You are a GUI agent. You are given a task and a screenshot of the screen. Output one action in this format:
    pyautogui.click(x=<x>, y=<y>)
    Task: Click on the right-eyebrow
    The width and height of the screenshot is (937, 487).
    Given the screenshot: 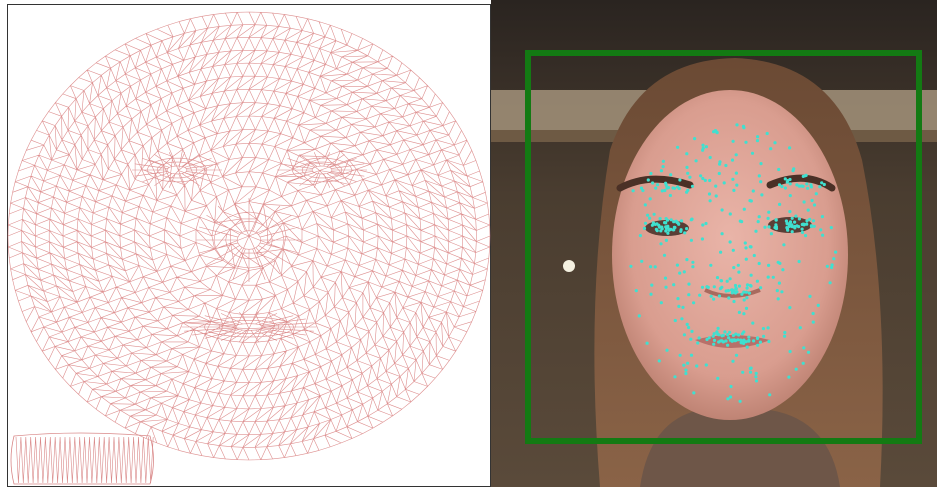 What is the action you would take?
    pyautogui.click(x=801, y=183)
    